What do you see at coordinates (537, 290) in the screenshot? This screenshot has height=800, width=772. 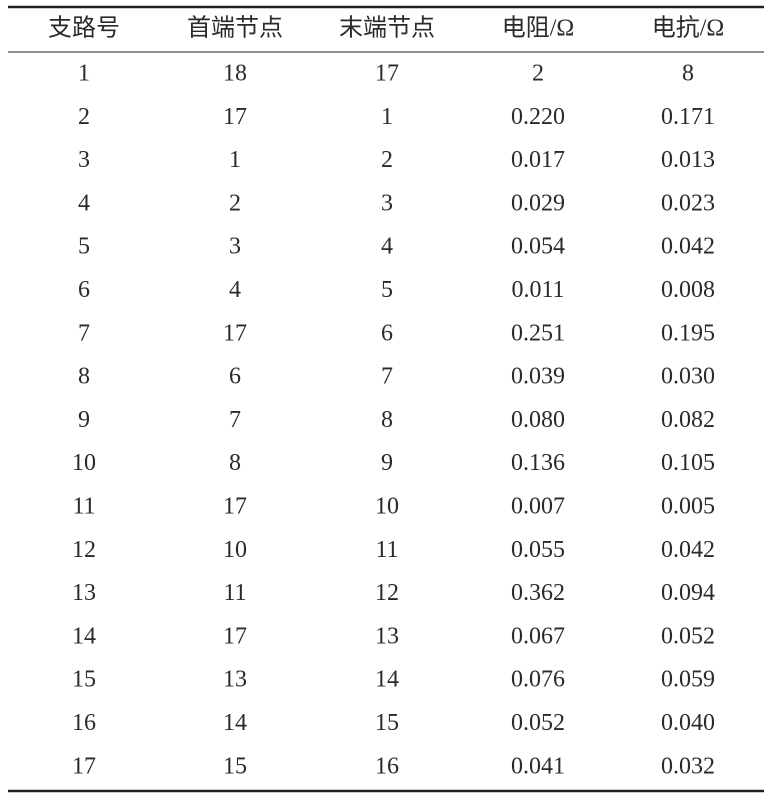 I see `table-cell: 0.011` at bounding box center [537, 290].